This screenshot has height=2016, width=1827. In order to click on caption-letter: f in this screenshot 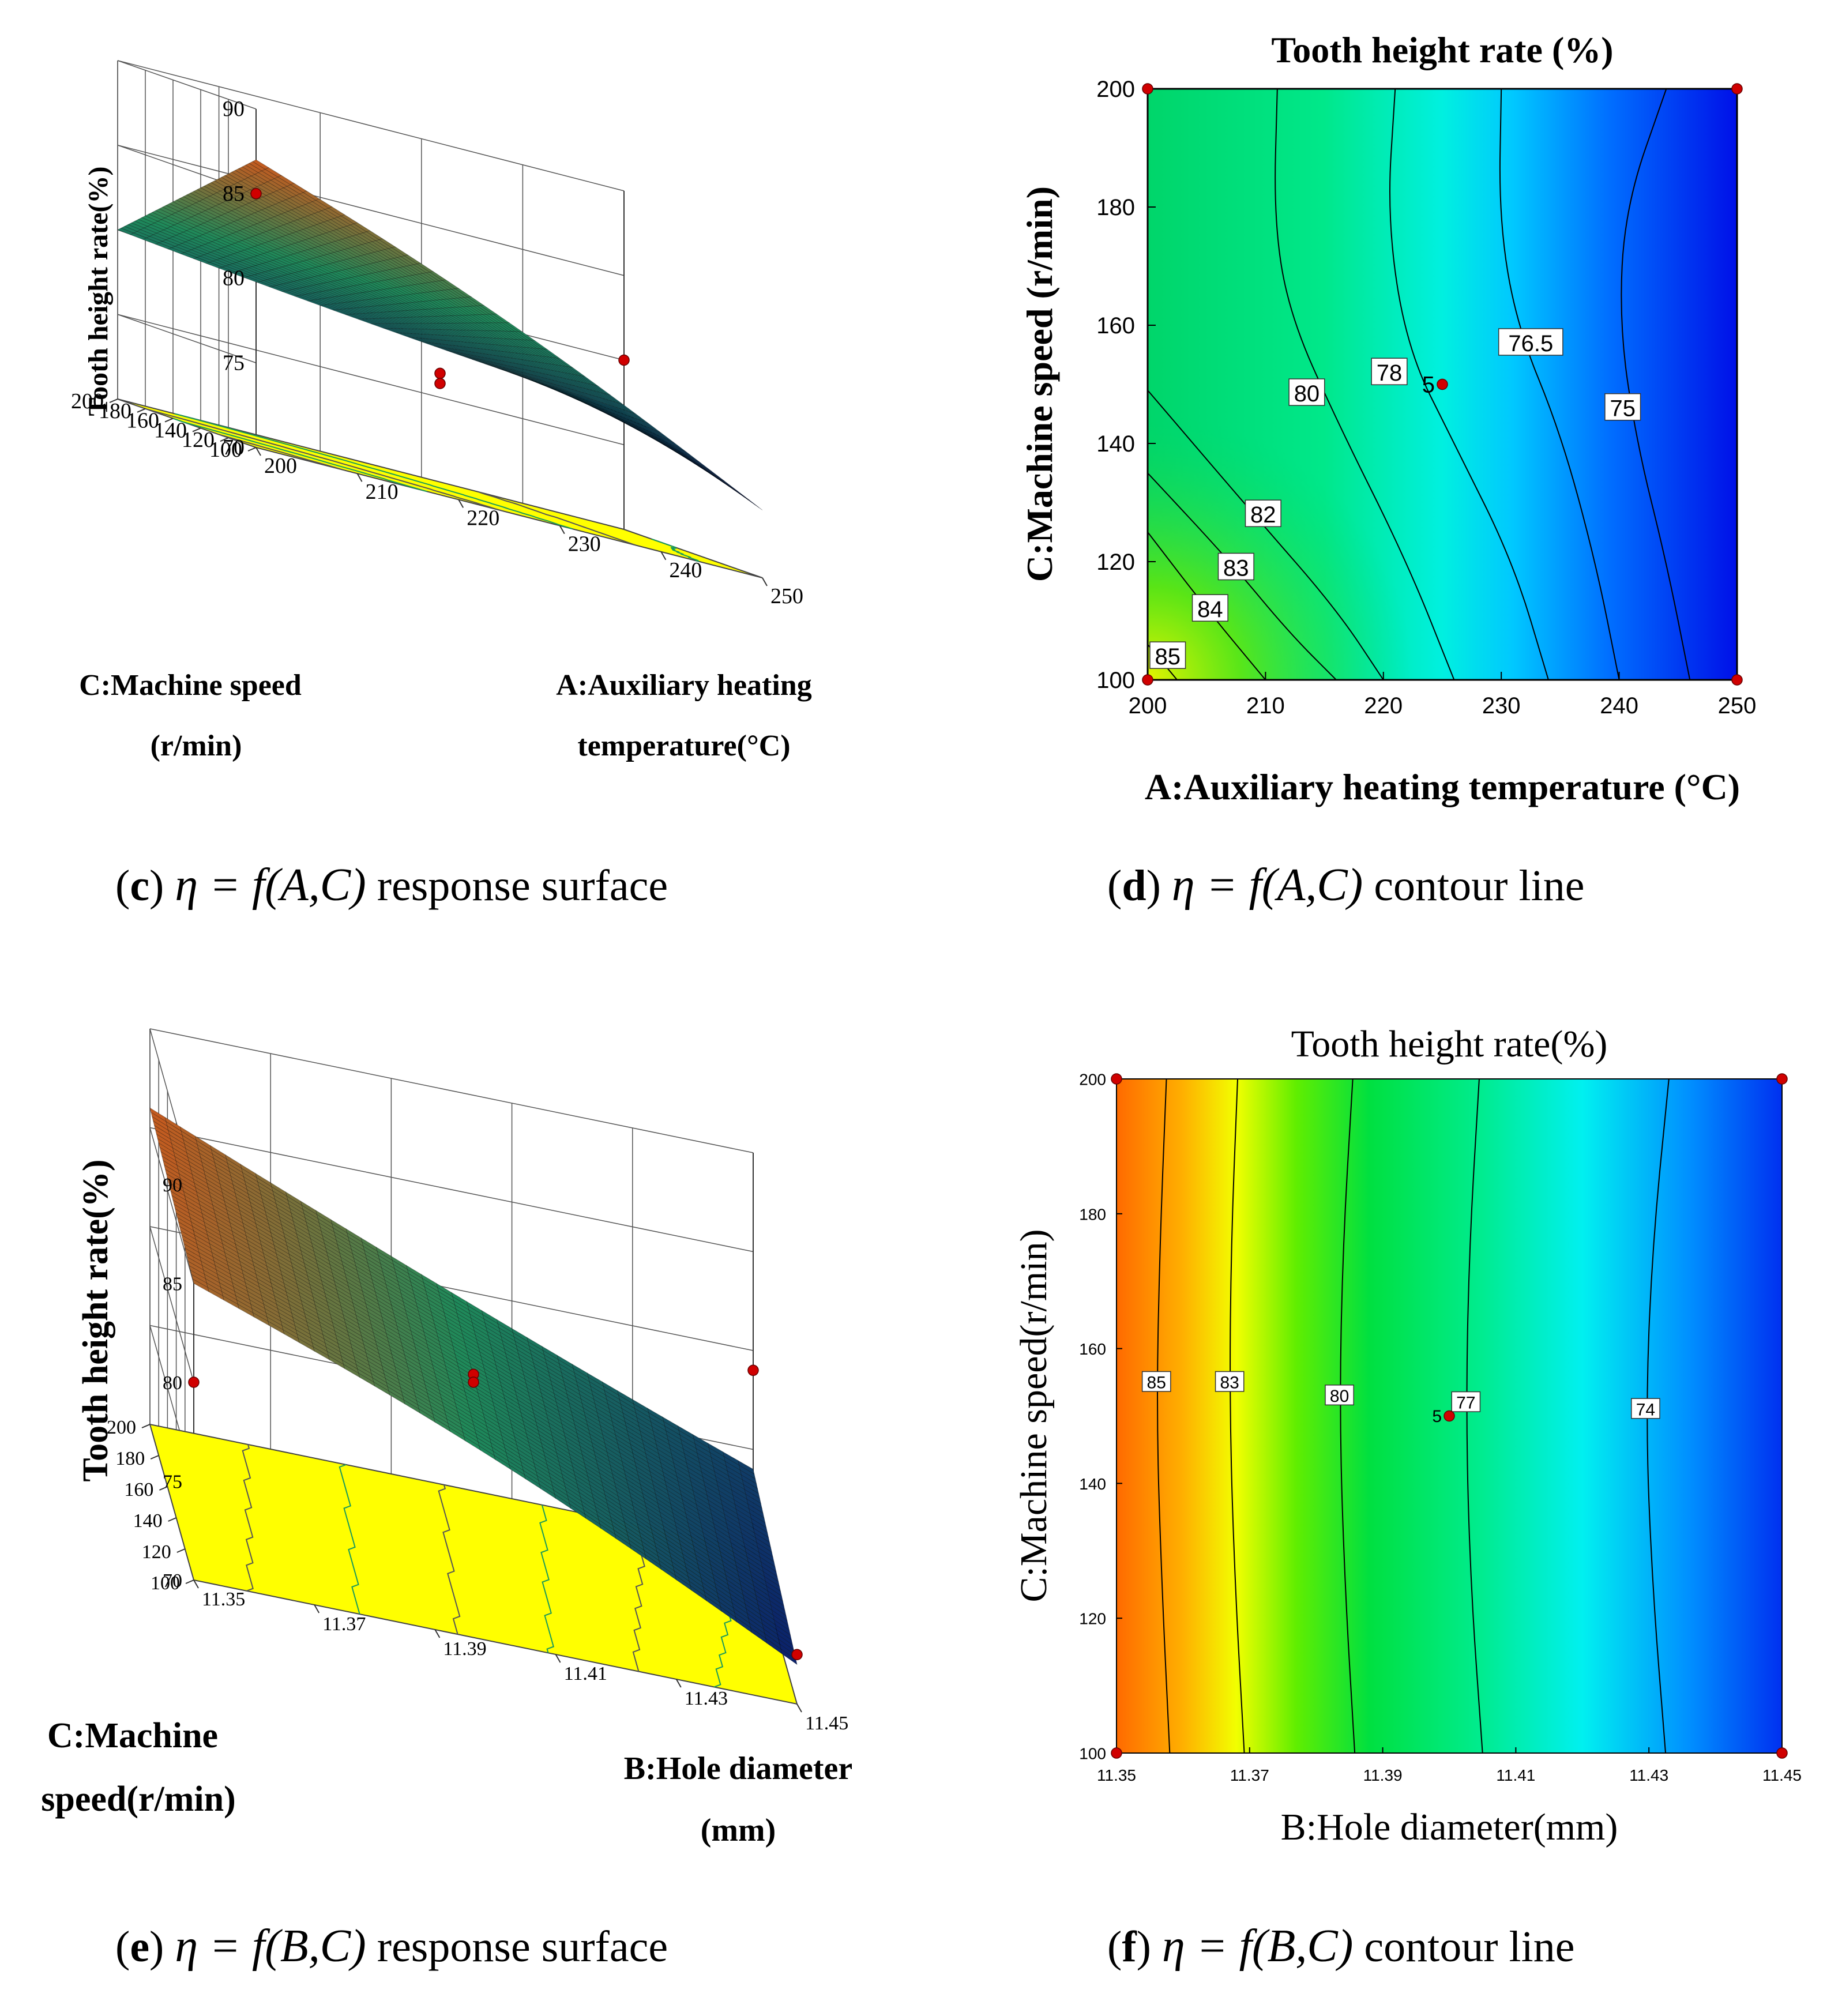, I will do `click(1129, 1947)`.